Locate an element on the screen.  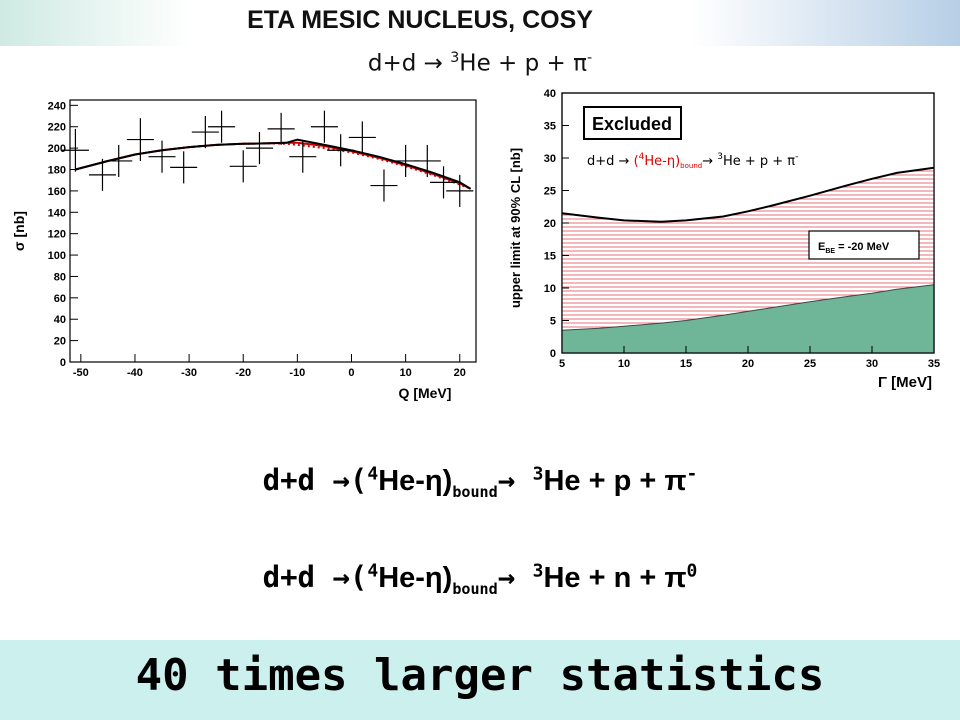
reaction-2-mass4: 4 is located at coordinates (373, 571).